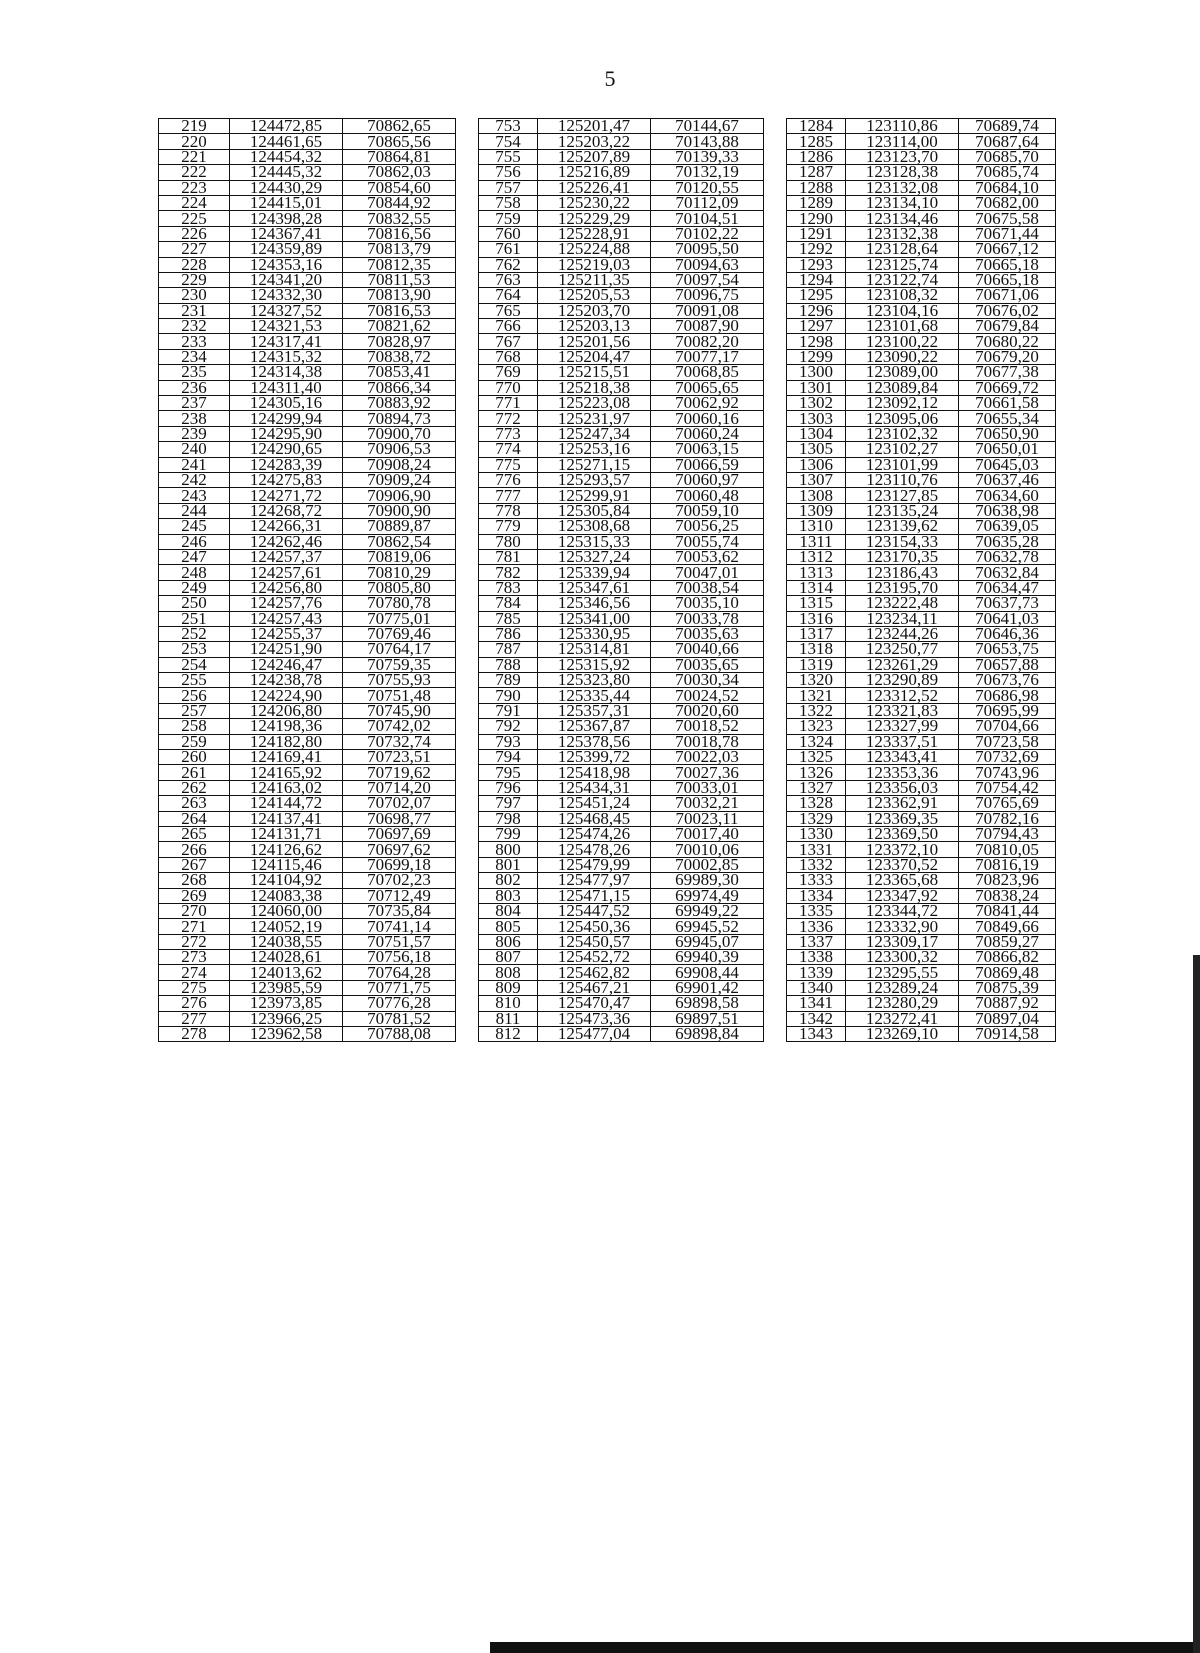 This screenshot has width=1200, height=1653. I want to click on point-number-cell: 1299, so click(816, 356).